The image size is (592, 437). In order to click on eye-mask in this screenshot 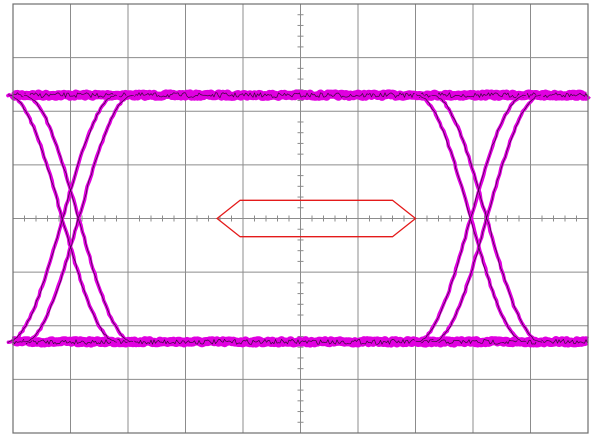, I will do `click(316, 218)`.